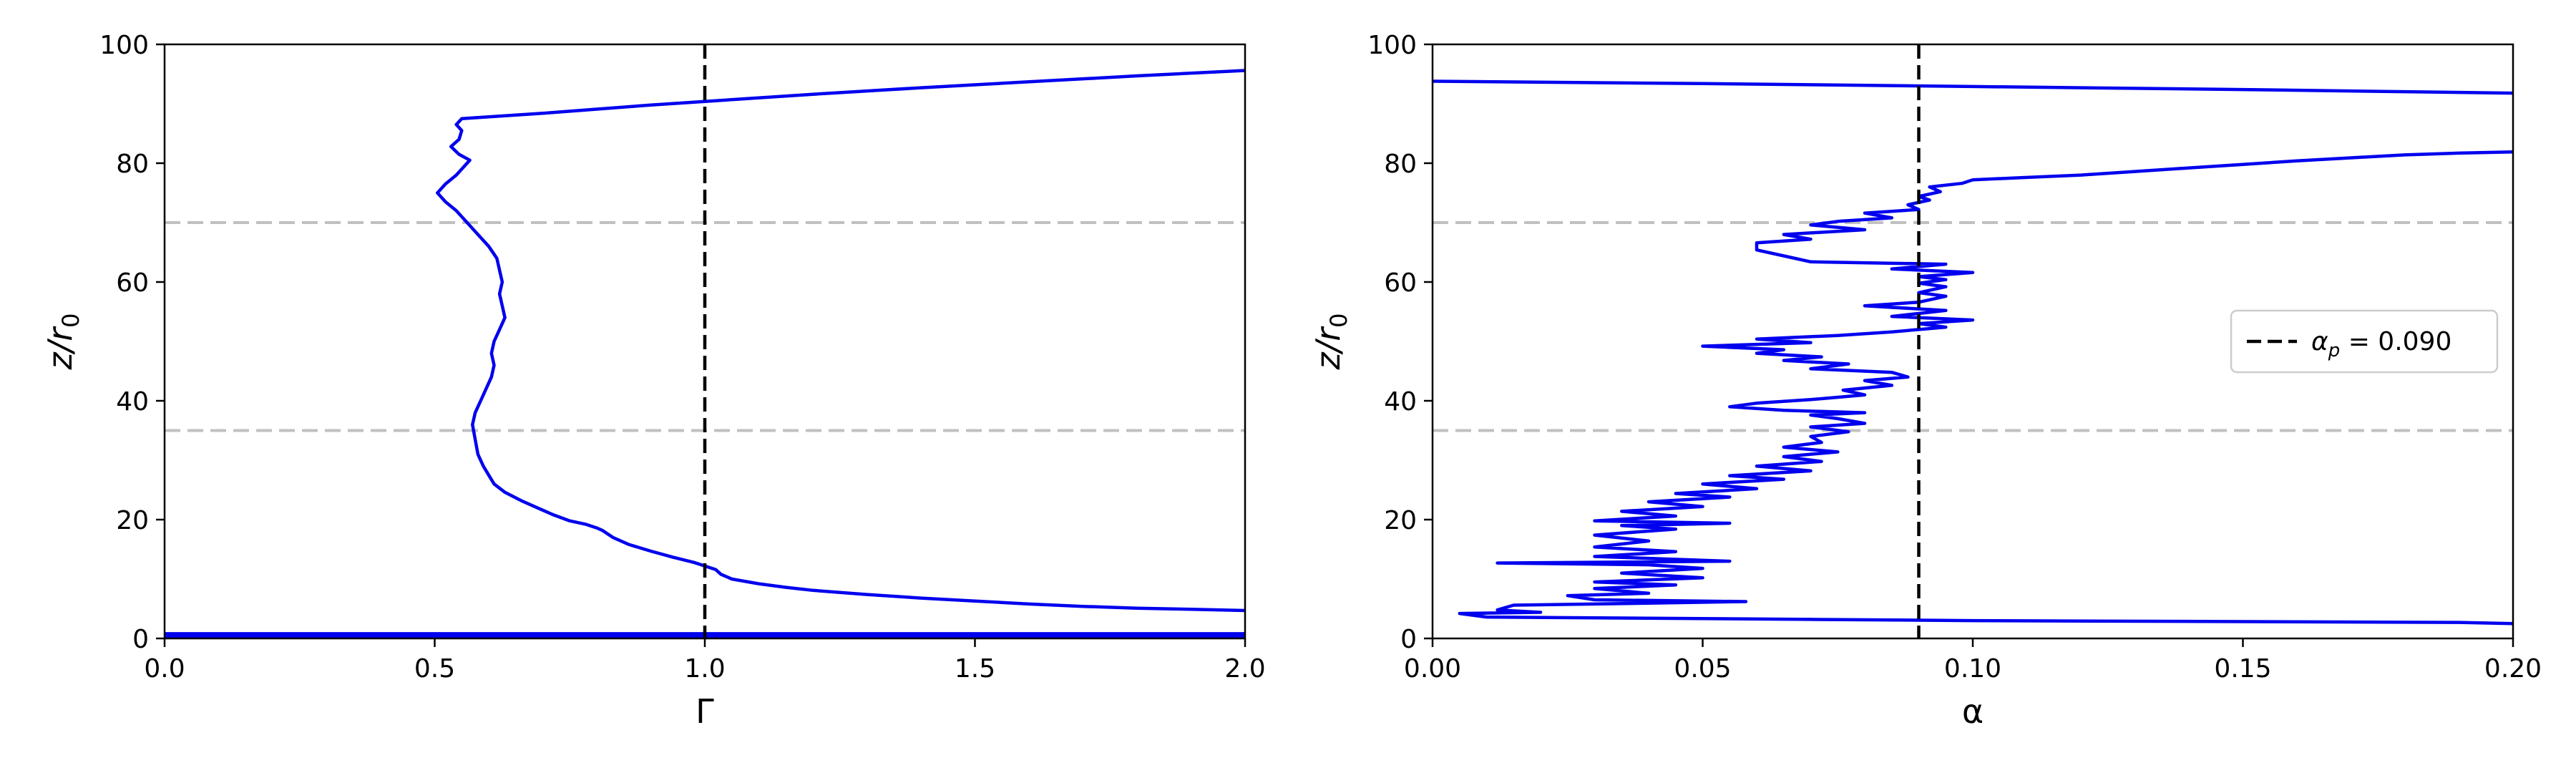  I want to click on legend-label-value: = 0.090, so click(2395, 341).